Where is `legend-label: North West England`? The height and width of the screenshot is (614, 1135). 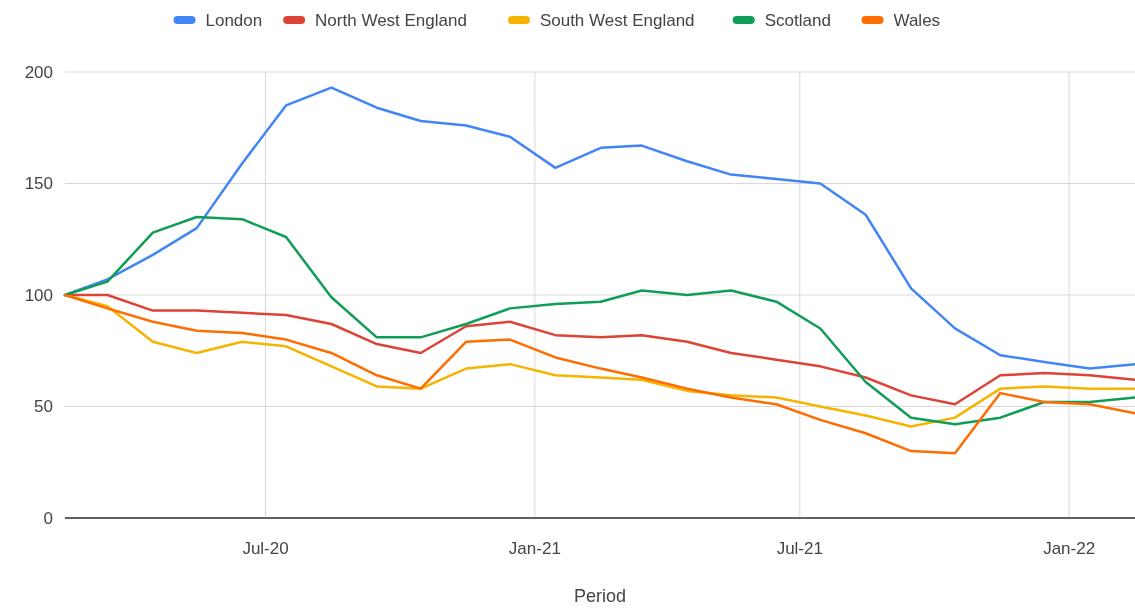
legend-label: North West England is located at coordinates (391, 20).